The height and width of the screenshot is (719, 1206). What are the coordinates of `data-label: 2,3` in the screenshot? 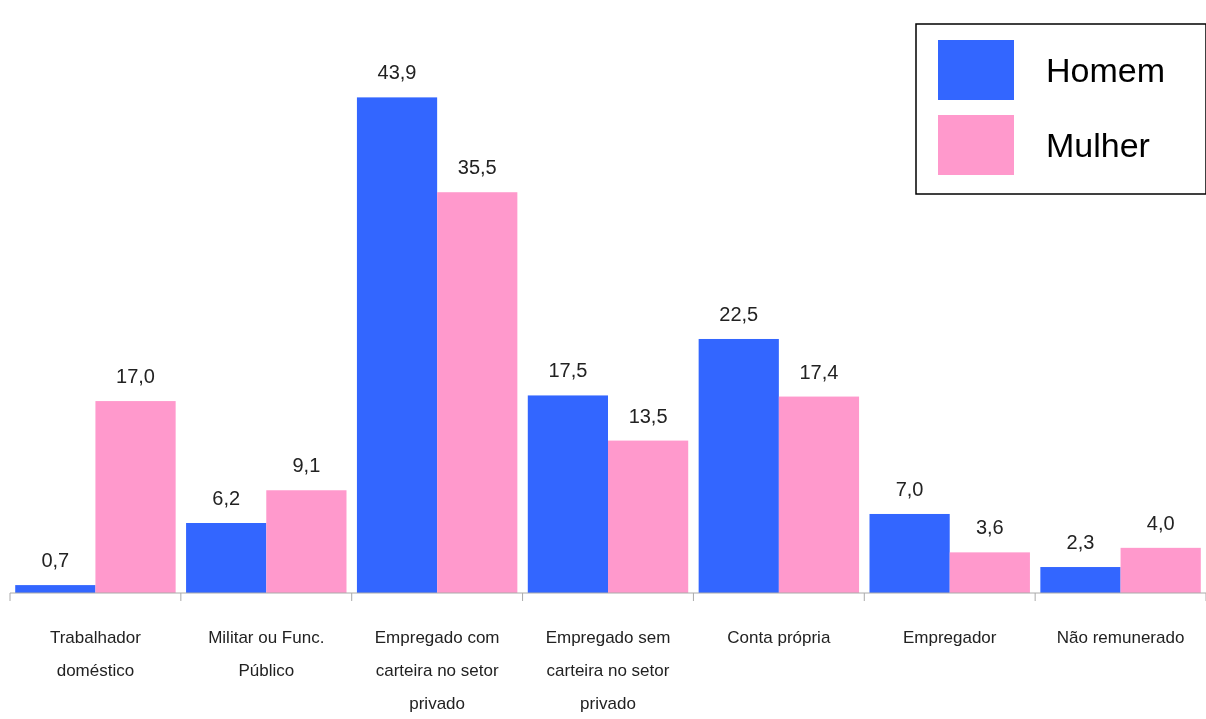 It's located at (1080, 542).